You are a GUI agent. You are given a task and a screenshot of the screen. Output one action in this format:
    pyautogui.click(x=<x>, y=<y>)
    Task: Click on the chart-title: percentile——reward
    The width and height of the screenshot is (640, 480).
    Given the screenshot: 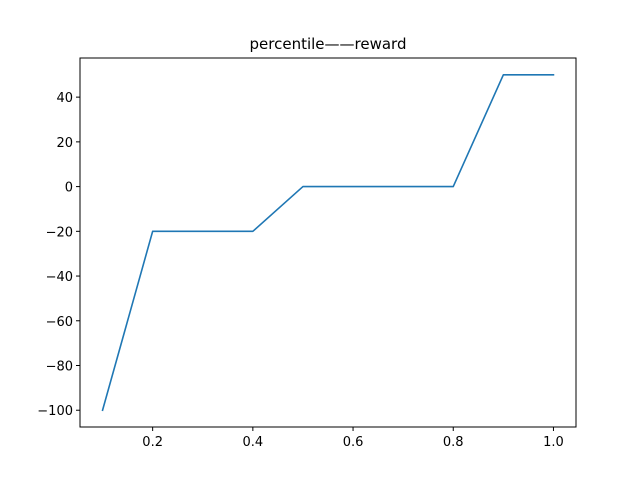 What is the action you would take?
    pyautogui.click(x=328, y=44)
    